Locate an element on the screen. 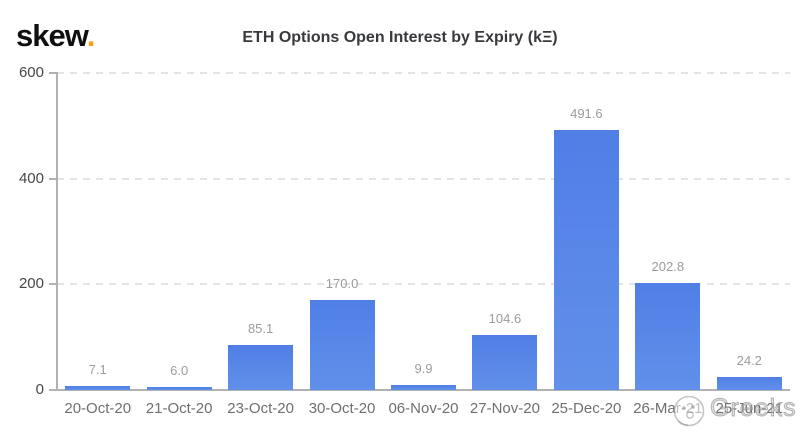 This screenshot has width=800, height=447. bar-value-label: 24.2 is located at coordinates (749, 360).